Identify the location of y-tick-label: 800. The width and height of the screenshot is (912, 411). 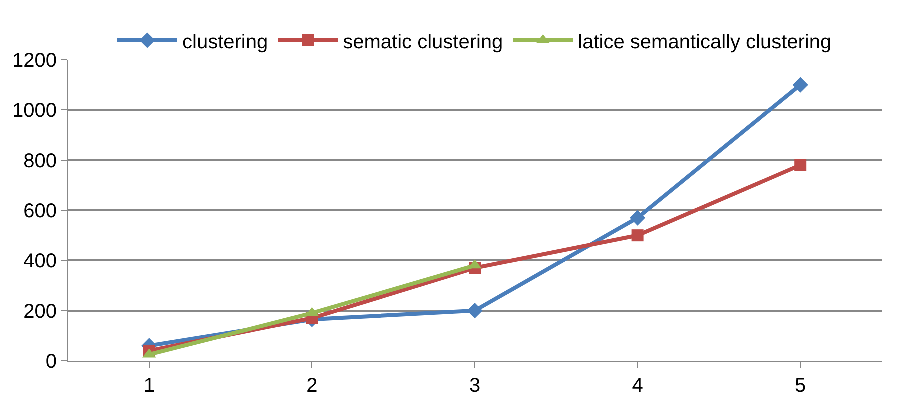
(40, 161).